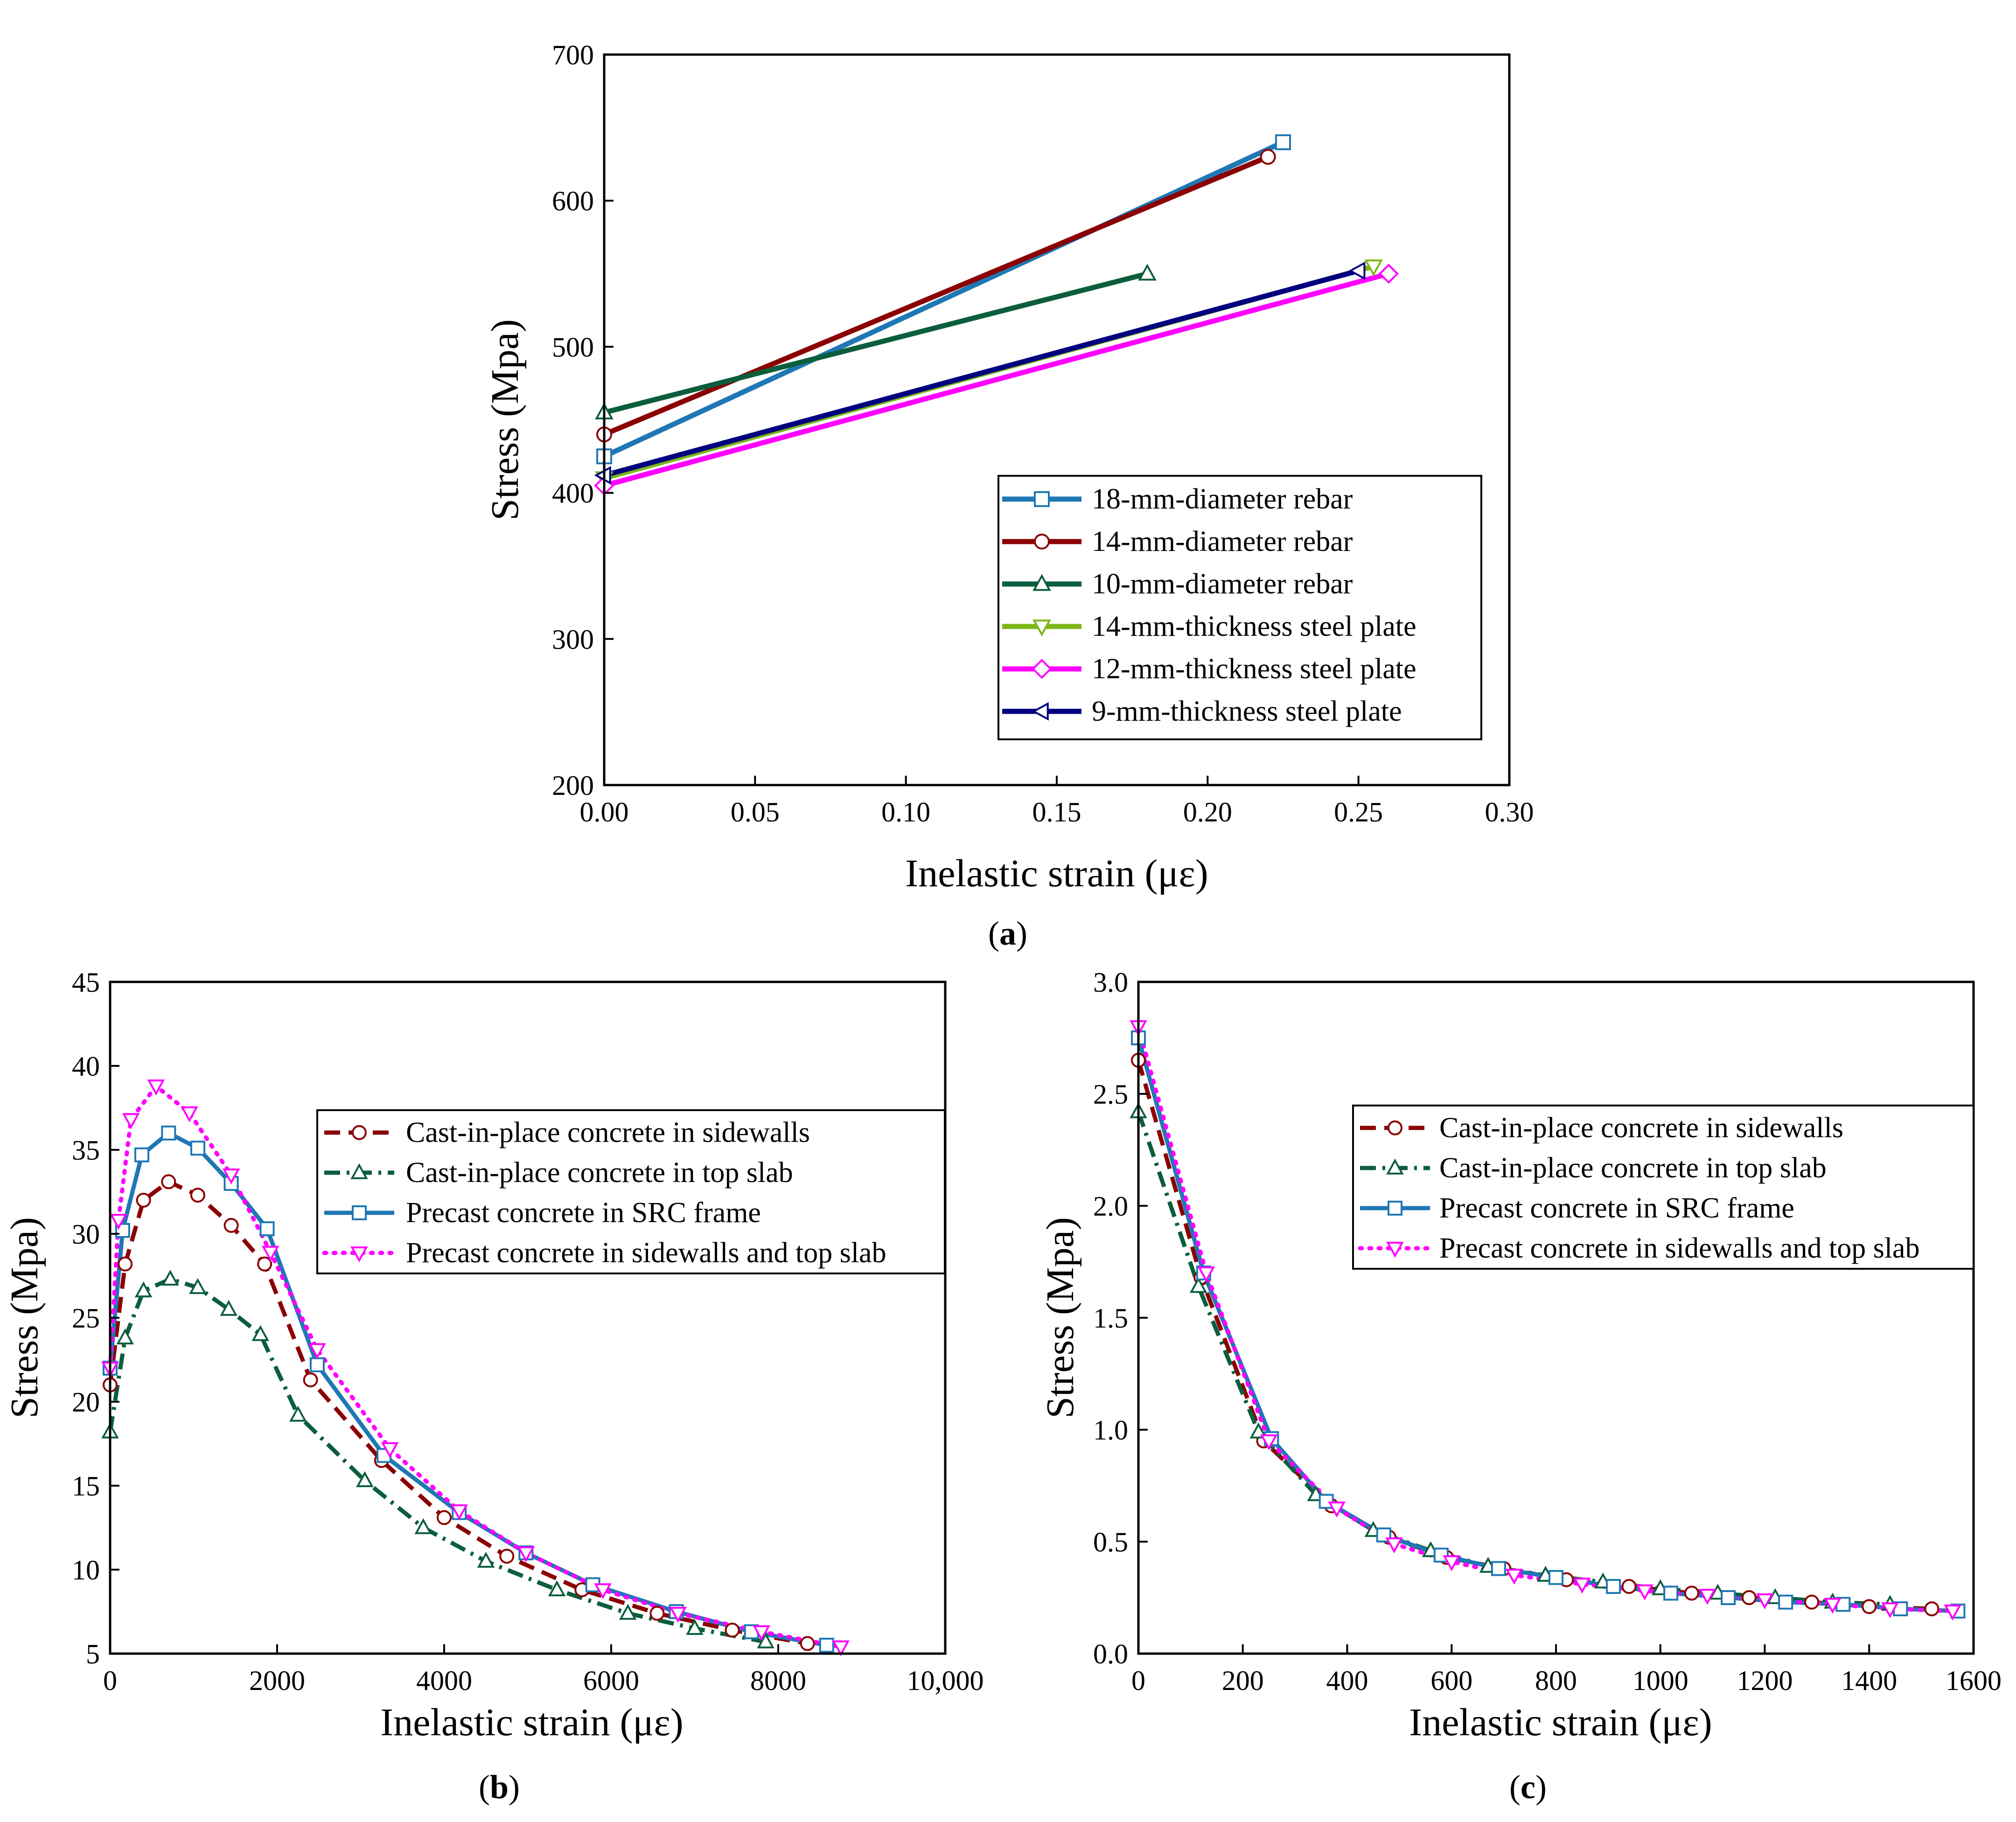 Image resolution: width=2016 pixels, height=1822 pixels. I want to click on panel-c-x-tick-label: 1400, so click(1869, 1680).